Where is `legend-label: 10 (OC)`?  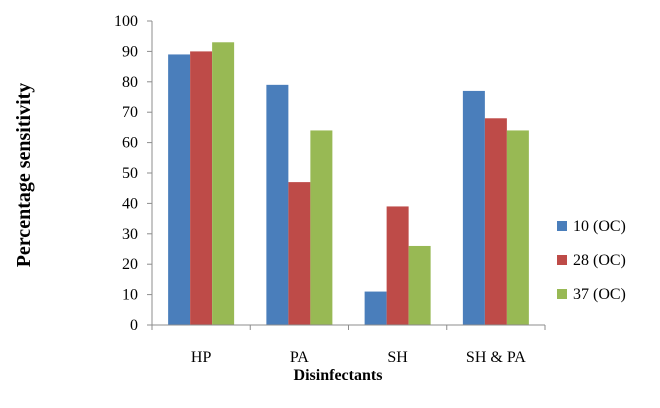
legend-label: 10 (OC) is located at coordinates (599, 226).